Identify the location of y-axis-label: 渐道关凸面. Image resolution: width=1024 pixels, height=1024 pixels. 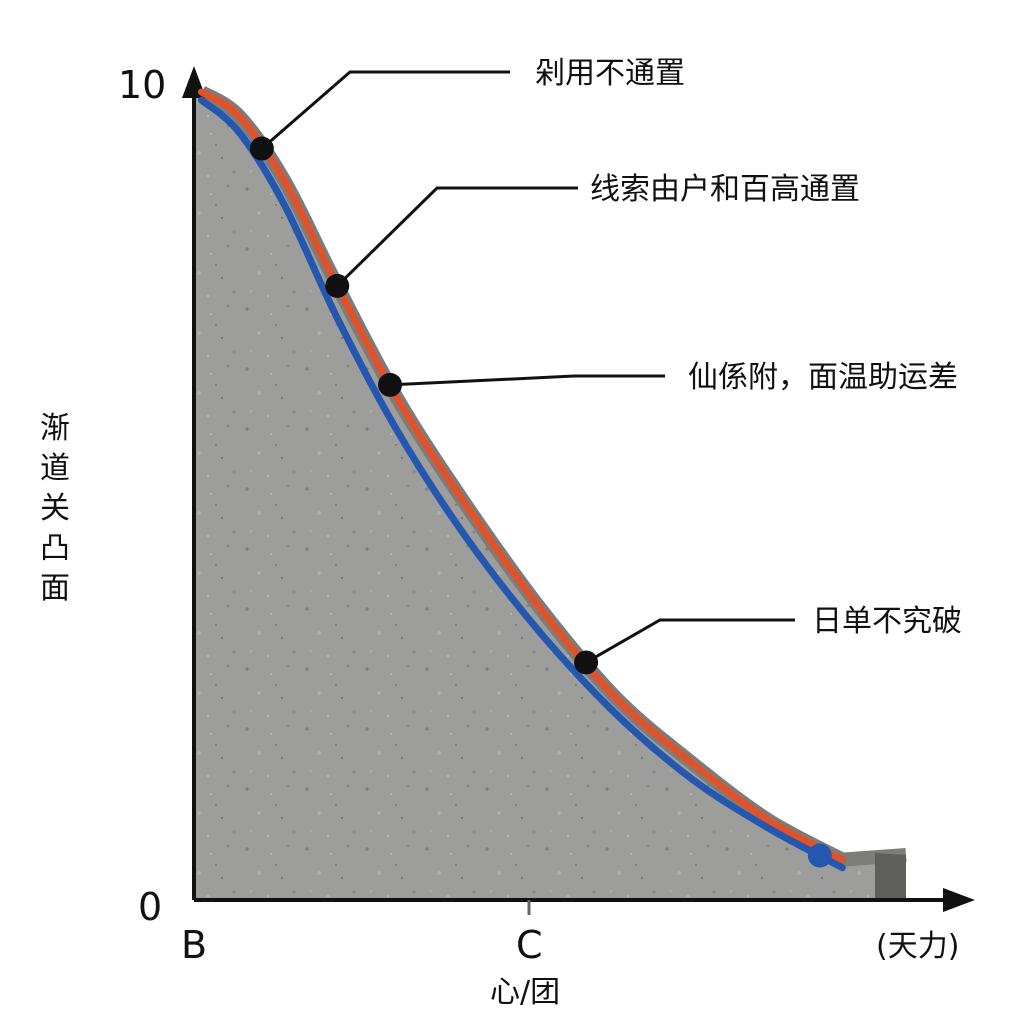
(55, 508).